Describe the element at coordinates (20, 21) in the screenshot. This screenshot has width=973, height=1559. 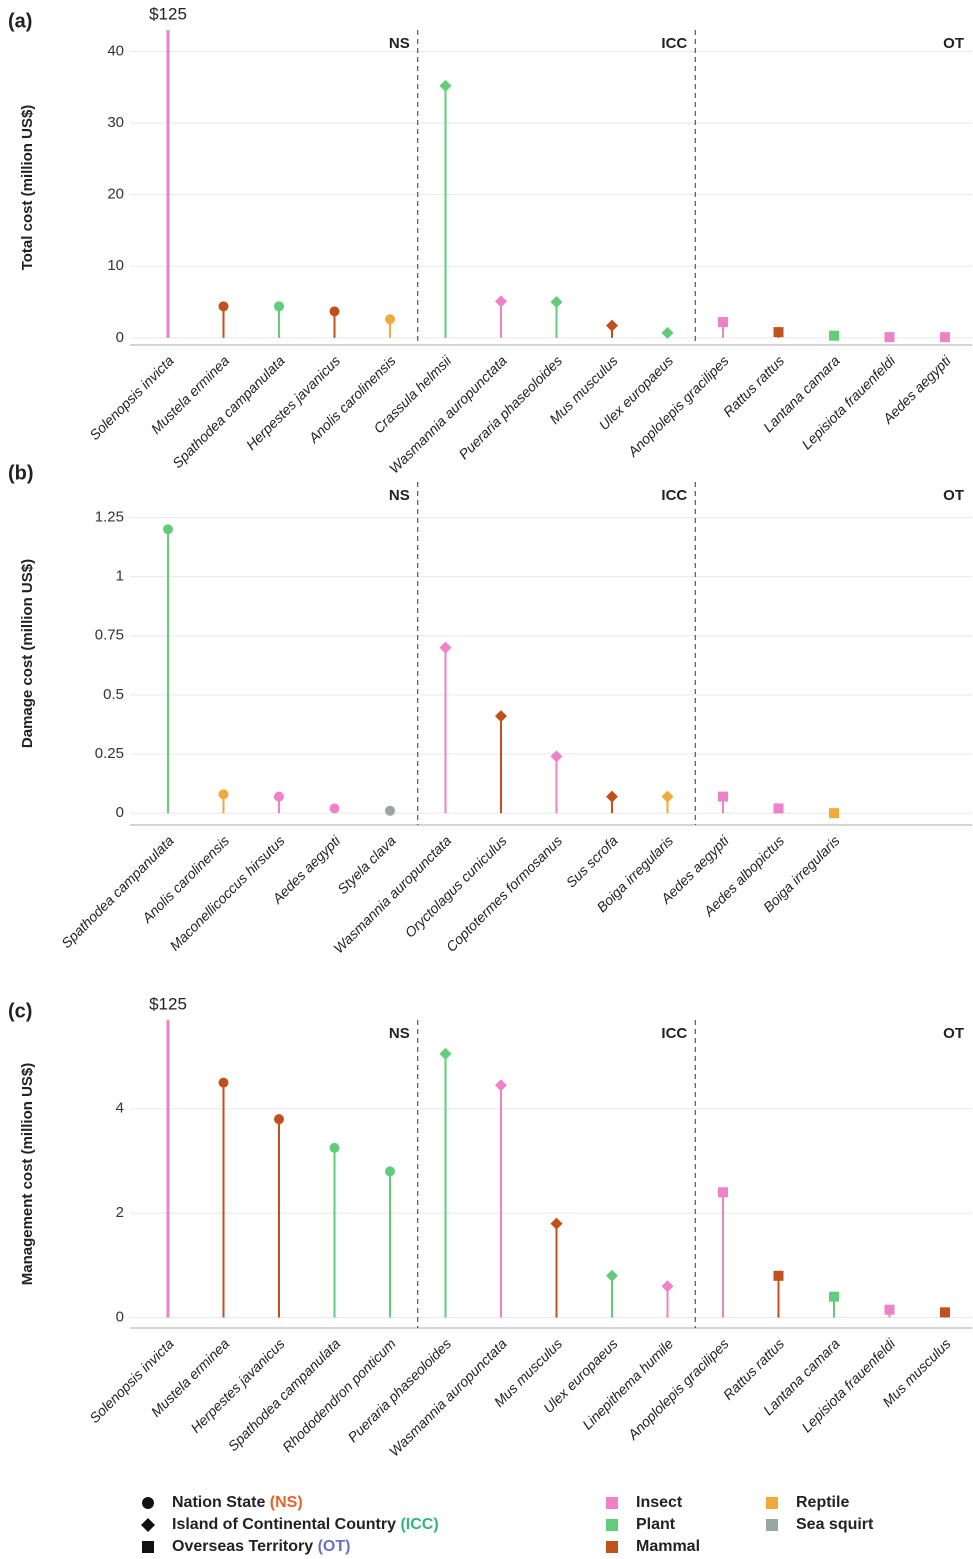
I see `panel-letter: (a)` at that location.